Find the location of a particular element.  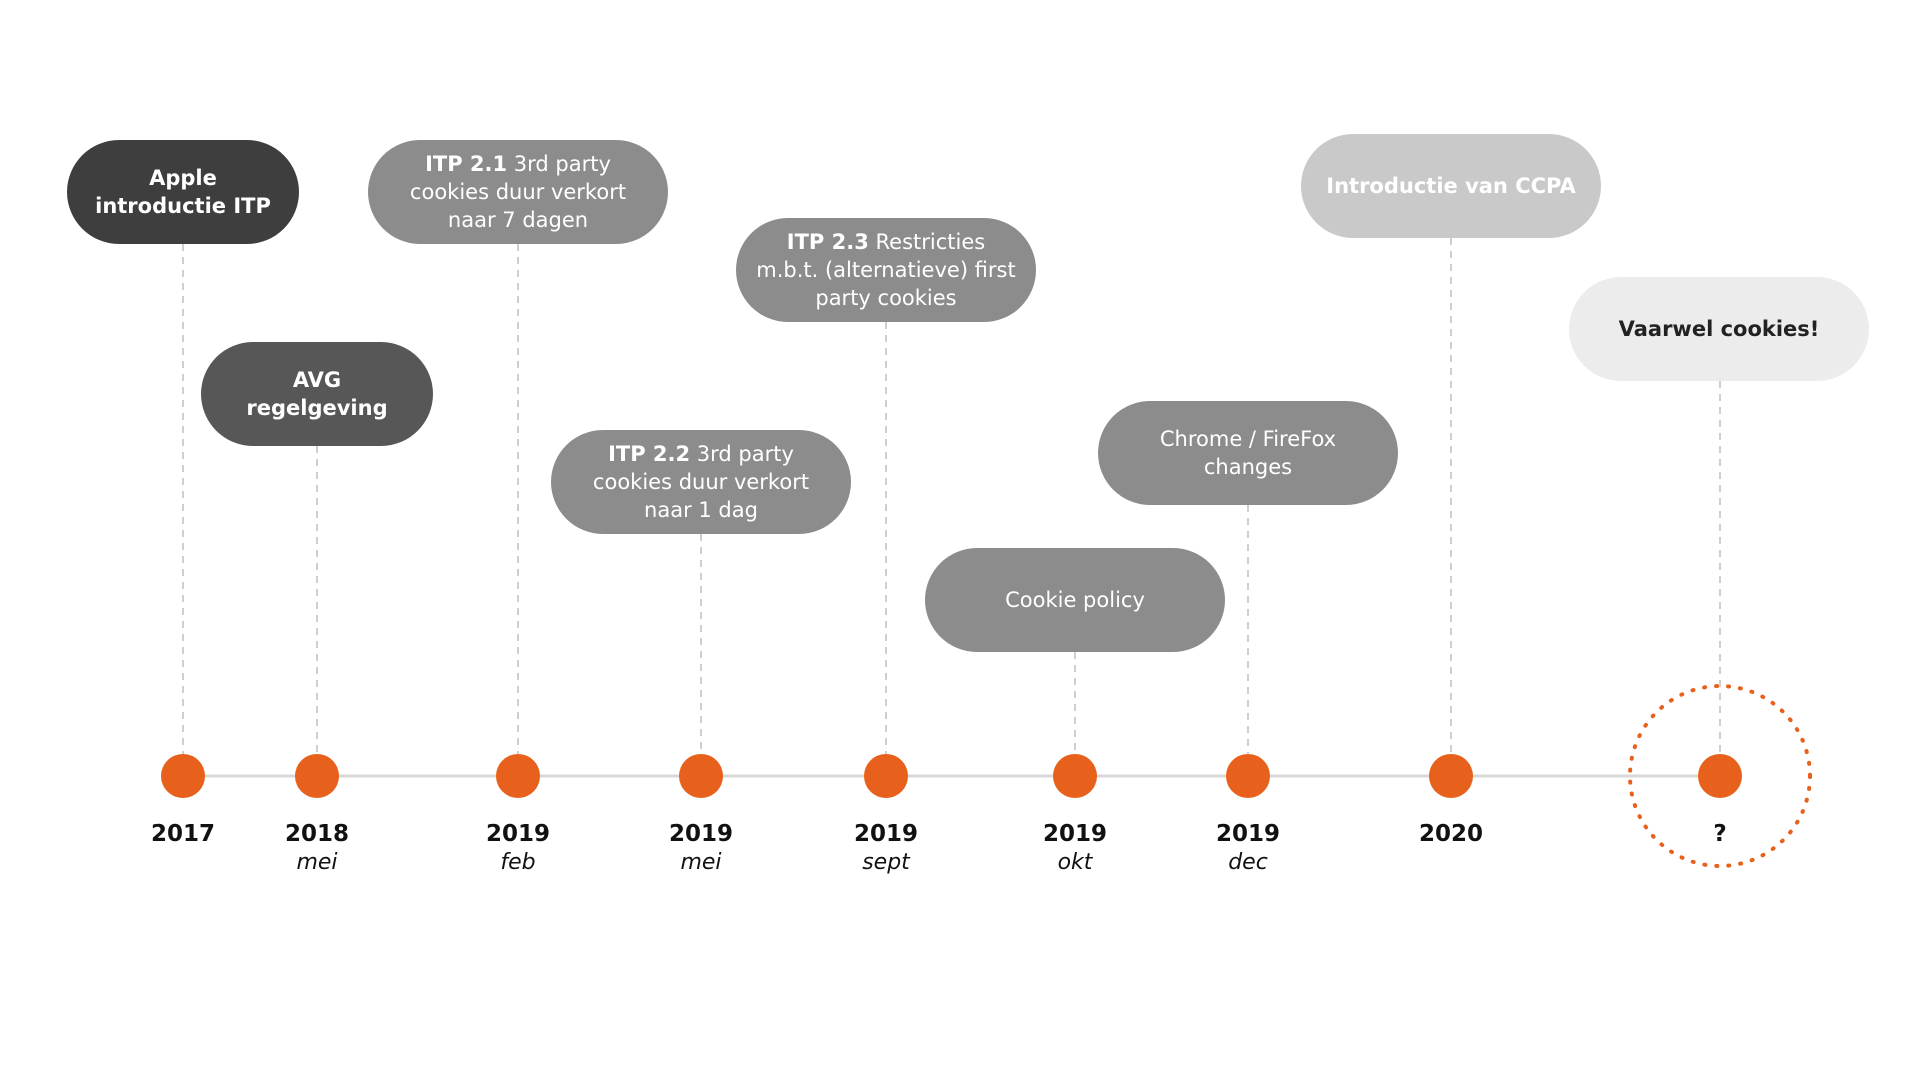

event-e7-label: Chrome / FireFox changes is located at coordinates (1248, 453).